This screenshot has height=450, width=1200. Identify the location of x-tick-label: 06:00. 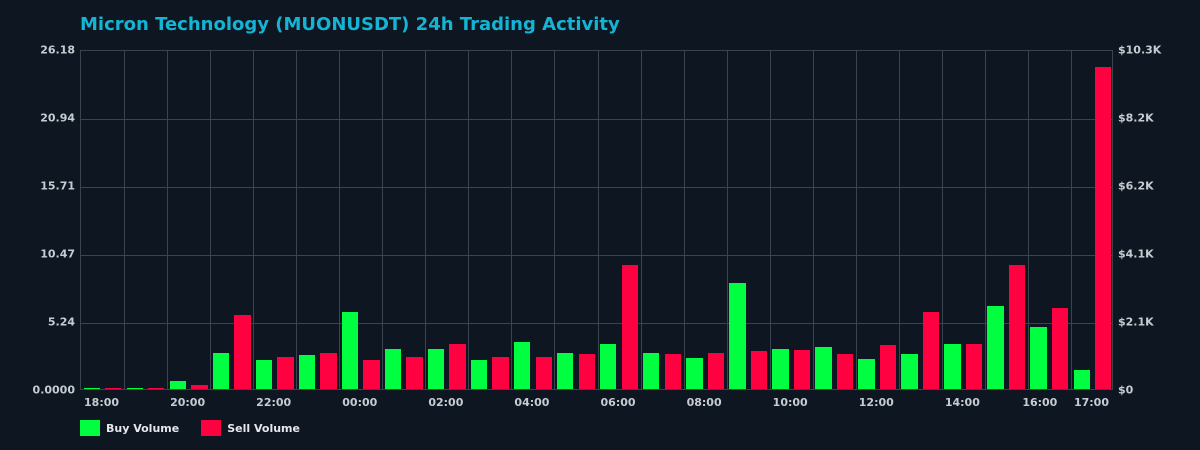
(618, 402).